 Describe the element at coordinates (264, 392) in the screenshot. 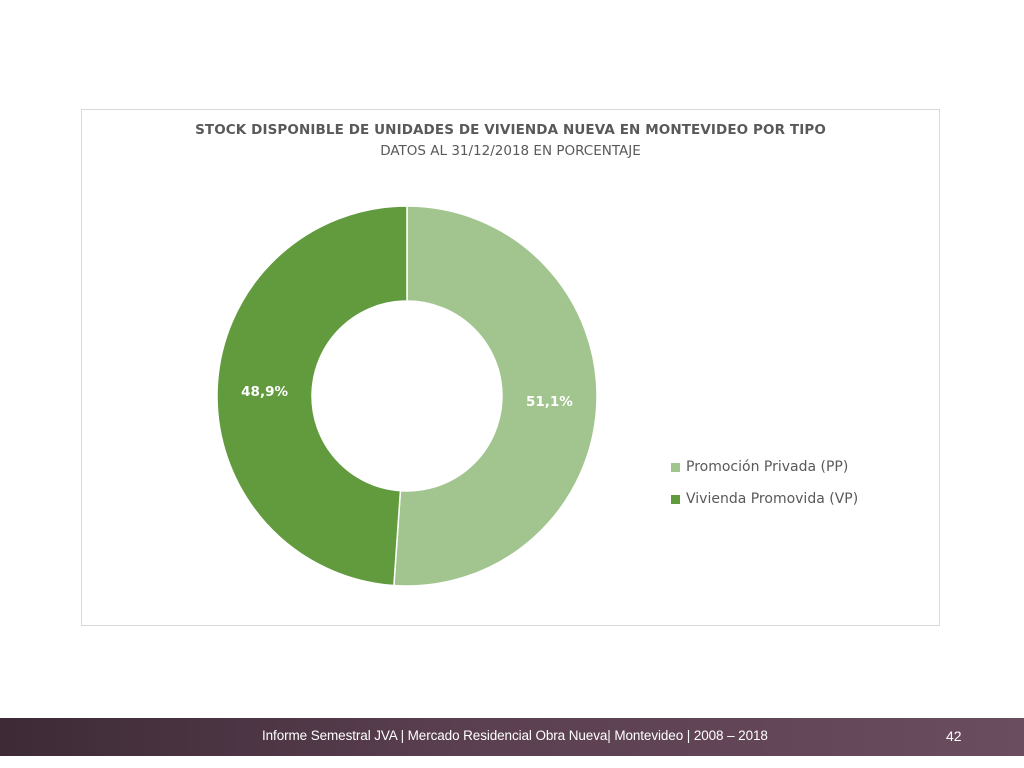

I see `donut-data-label-1: 48,9%` at that location.